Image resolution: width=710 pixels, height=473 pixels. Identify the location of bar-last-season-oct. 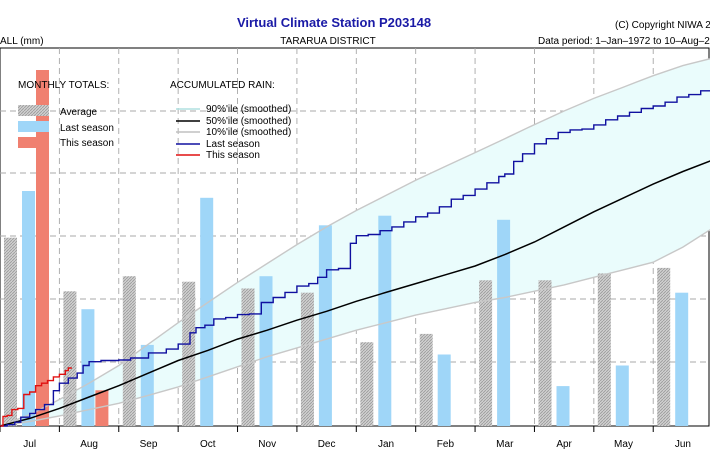
(207, 311).